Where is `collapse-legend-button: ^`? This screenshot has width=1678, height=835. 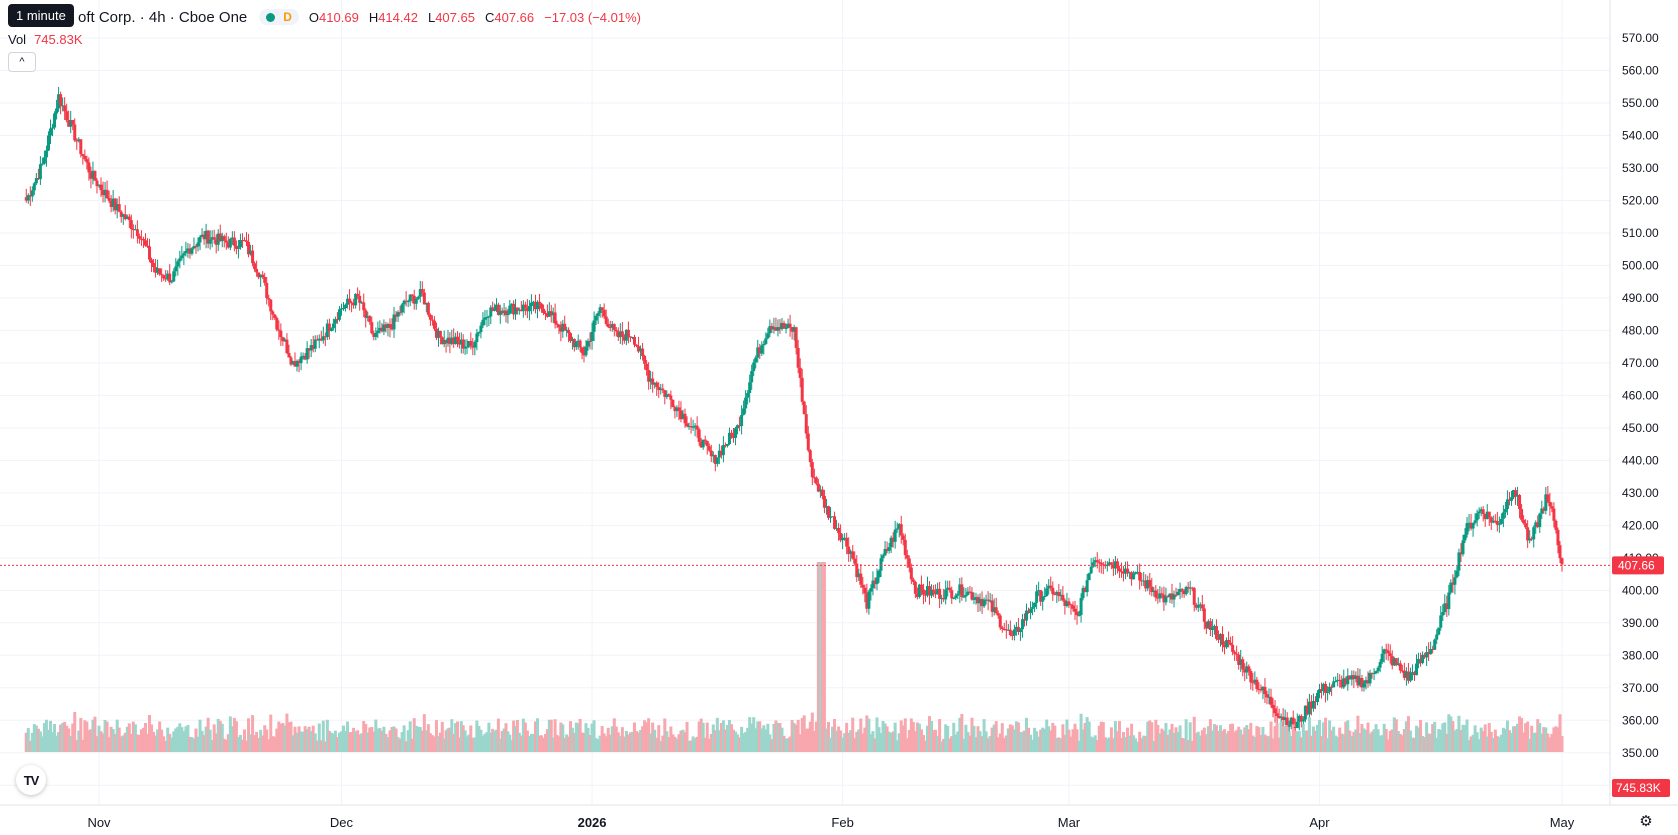
collapse-legend-button: ^ is located at coordinates (22, 62).